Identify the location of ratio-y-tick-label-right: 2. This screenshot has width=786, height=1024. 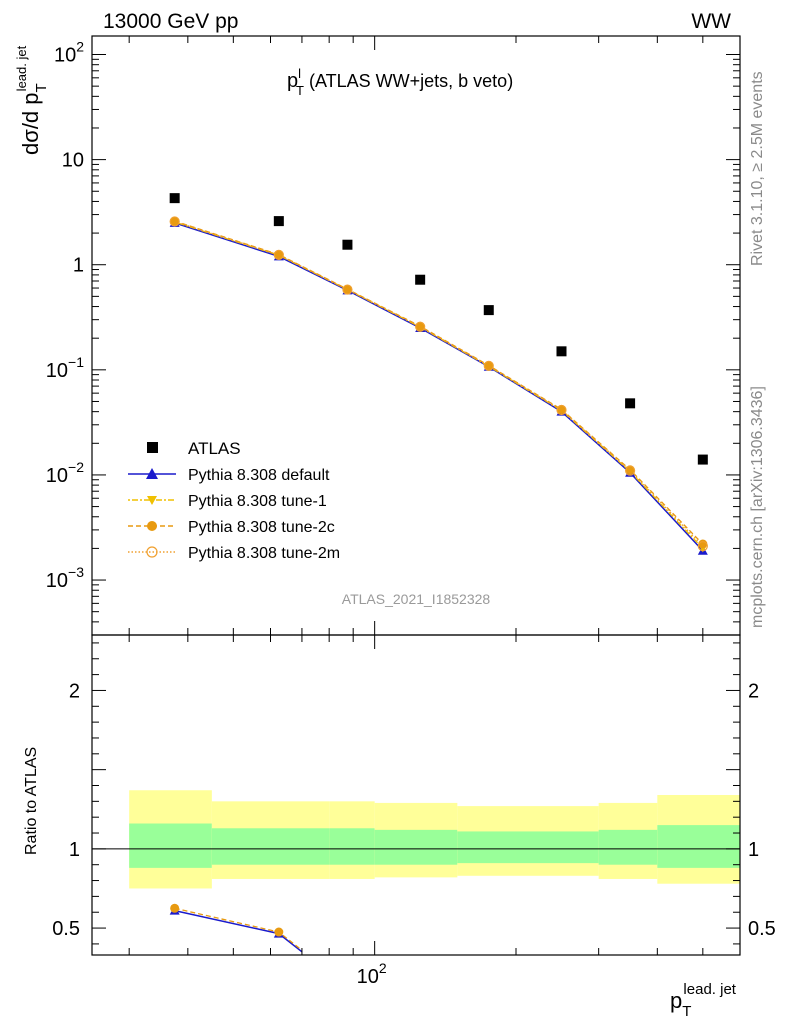
(753, 691).